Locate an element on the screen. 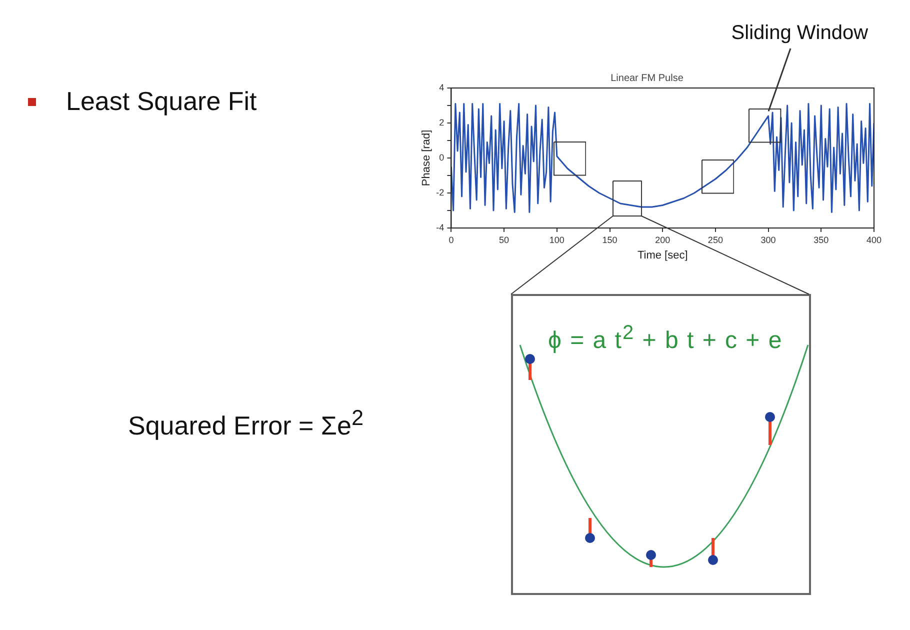 The height and width of the screenshot is (630, 910). x-tick-label: 200 is located at coordinates (662, 239).